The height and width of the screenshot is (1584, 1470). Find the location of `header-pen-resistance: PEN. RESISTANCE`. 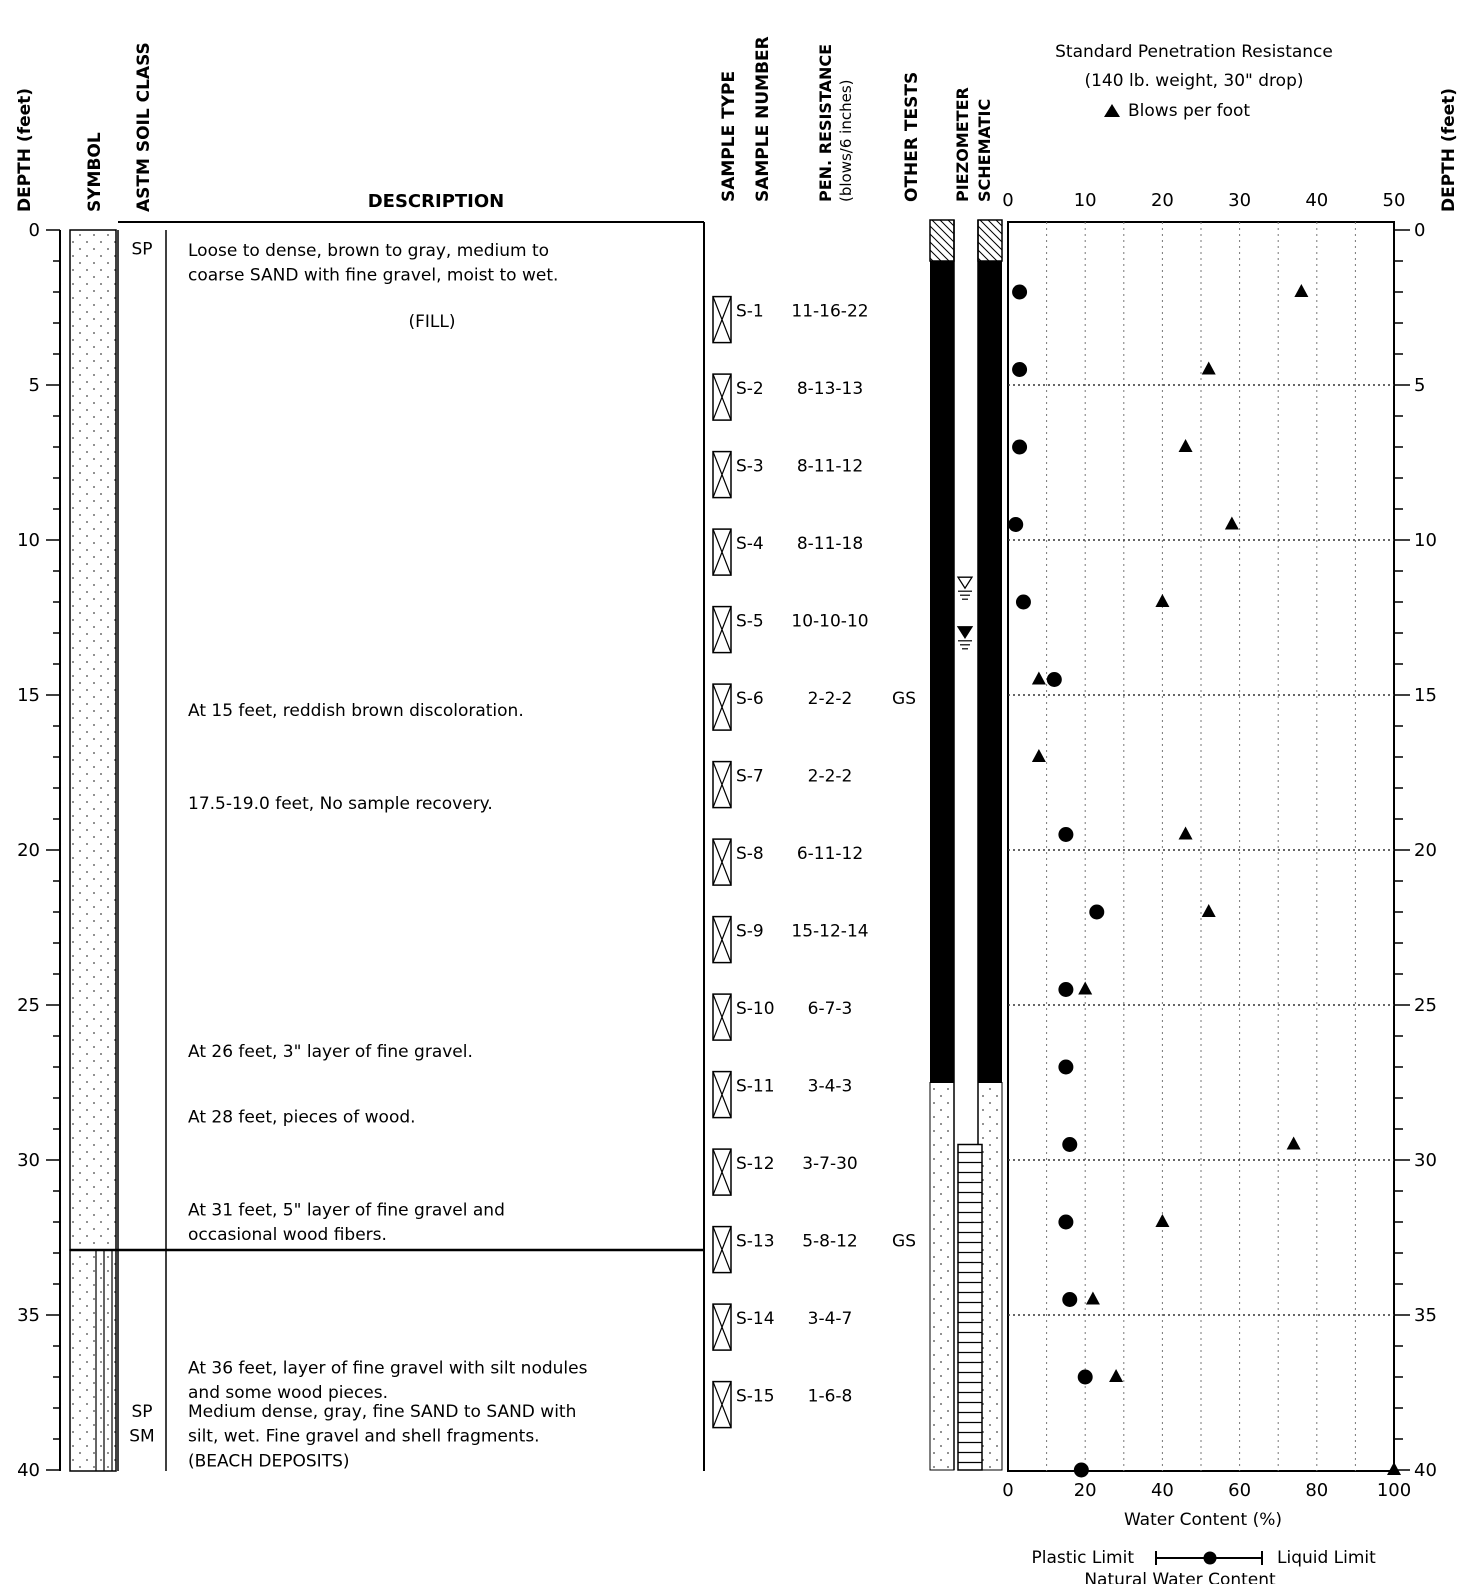

header-pen-resistance: PEN. RESISTANCE is located at coordinates (825, 123).